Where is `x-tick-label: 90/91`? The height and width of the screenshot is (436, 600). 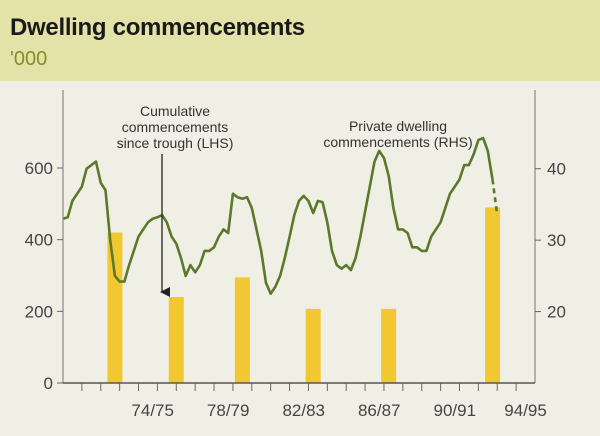 x-tick-label: 90/91 is located at coordinates (454, 410).